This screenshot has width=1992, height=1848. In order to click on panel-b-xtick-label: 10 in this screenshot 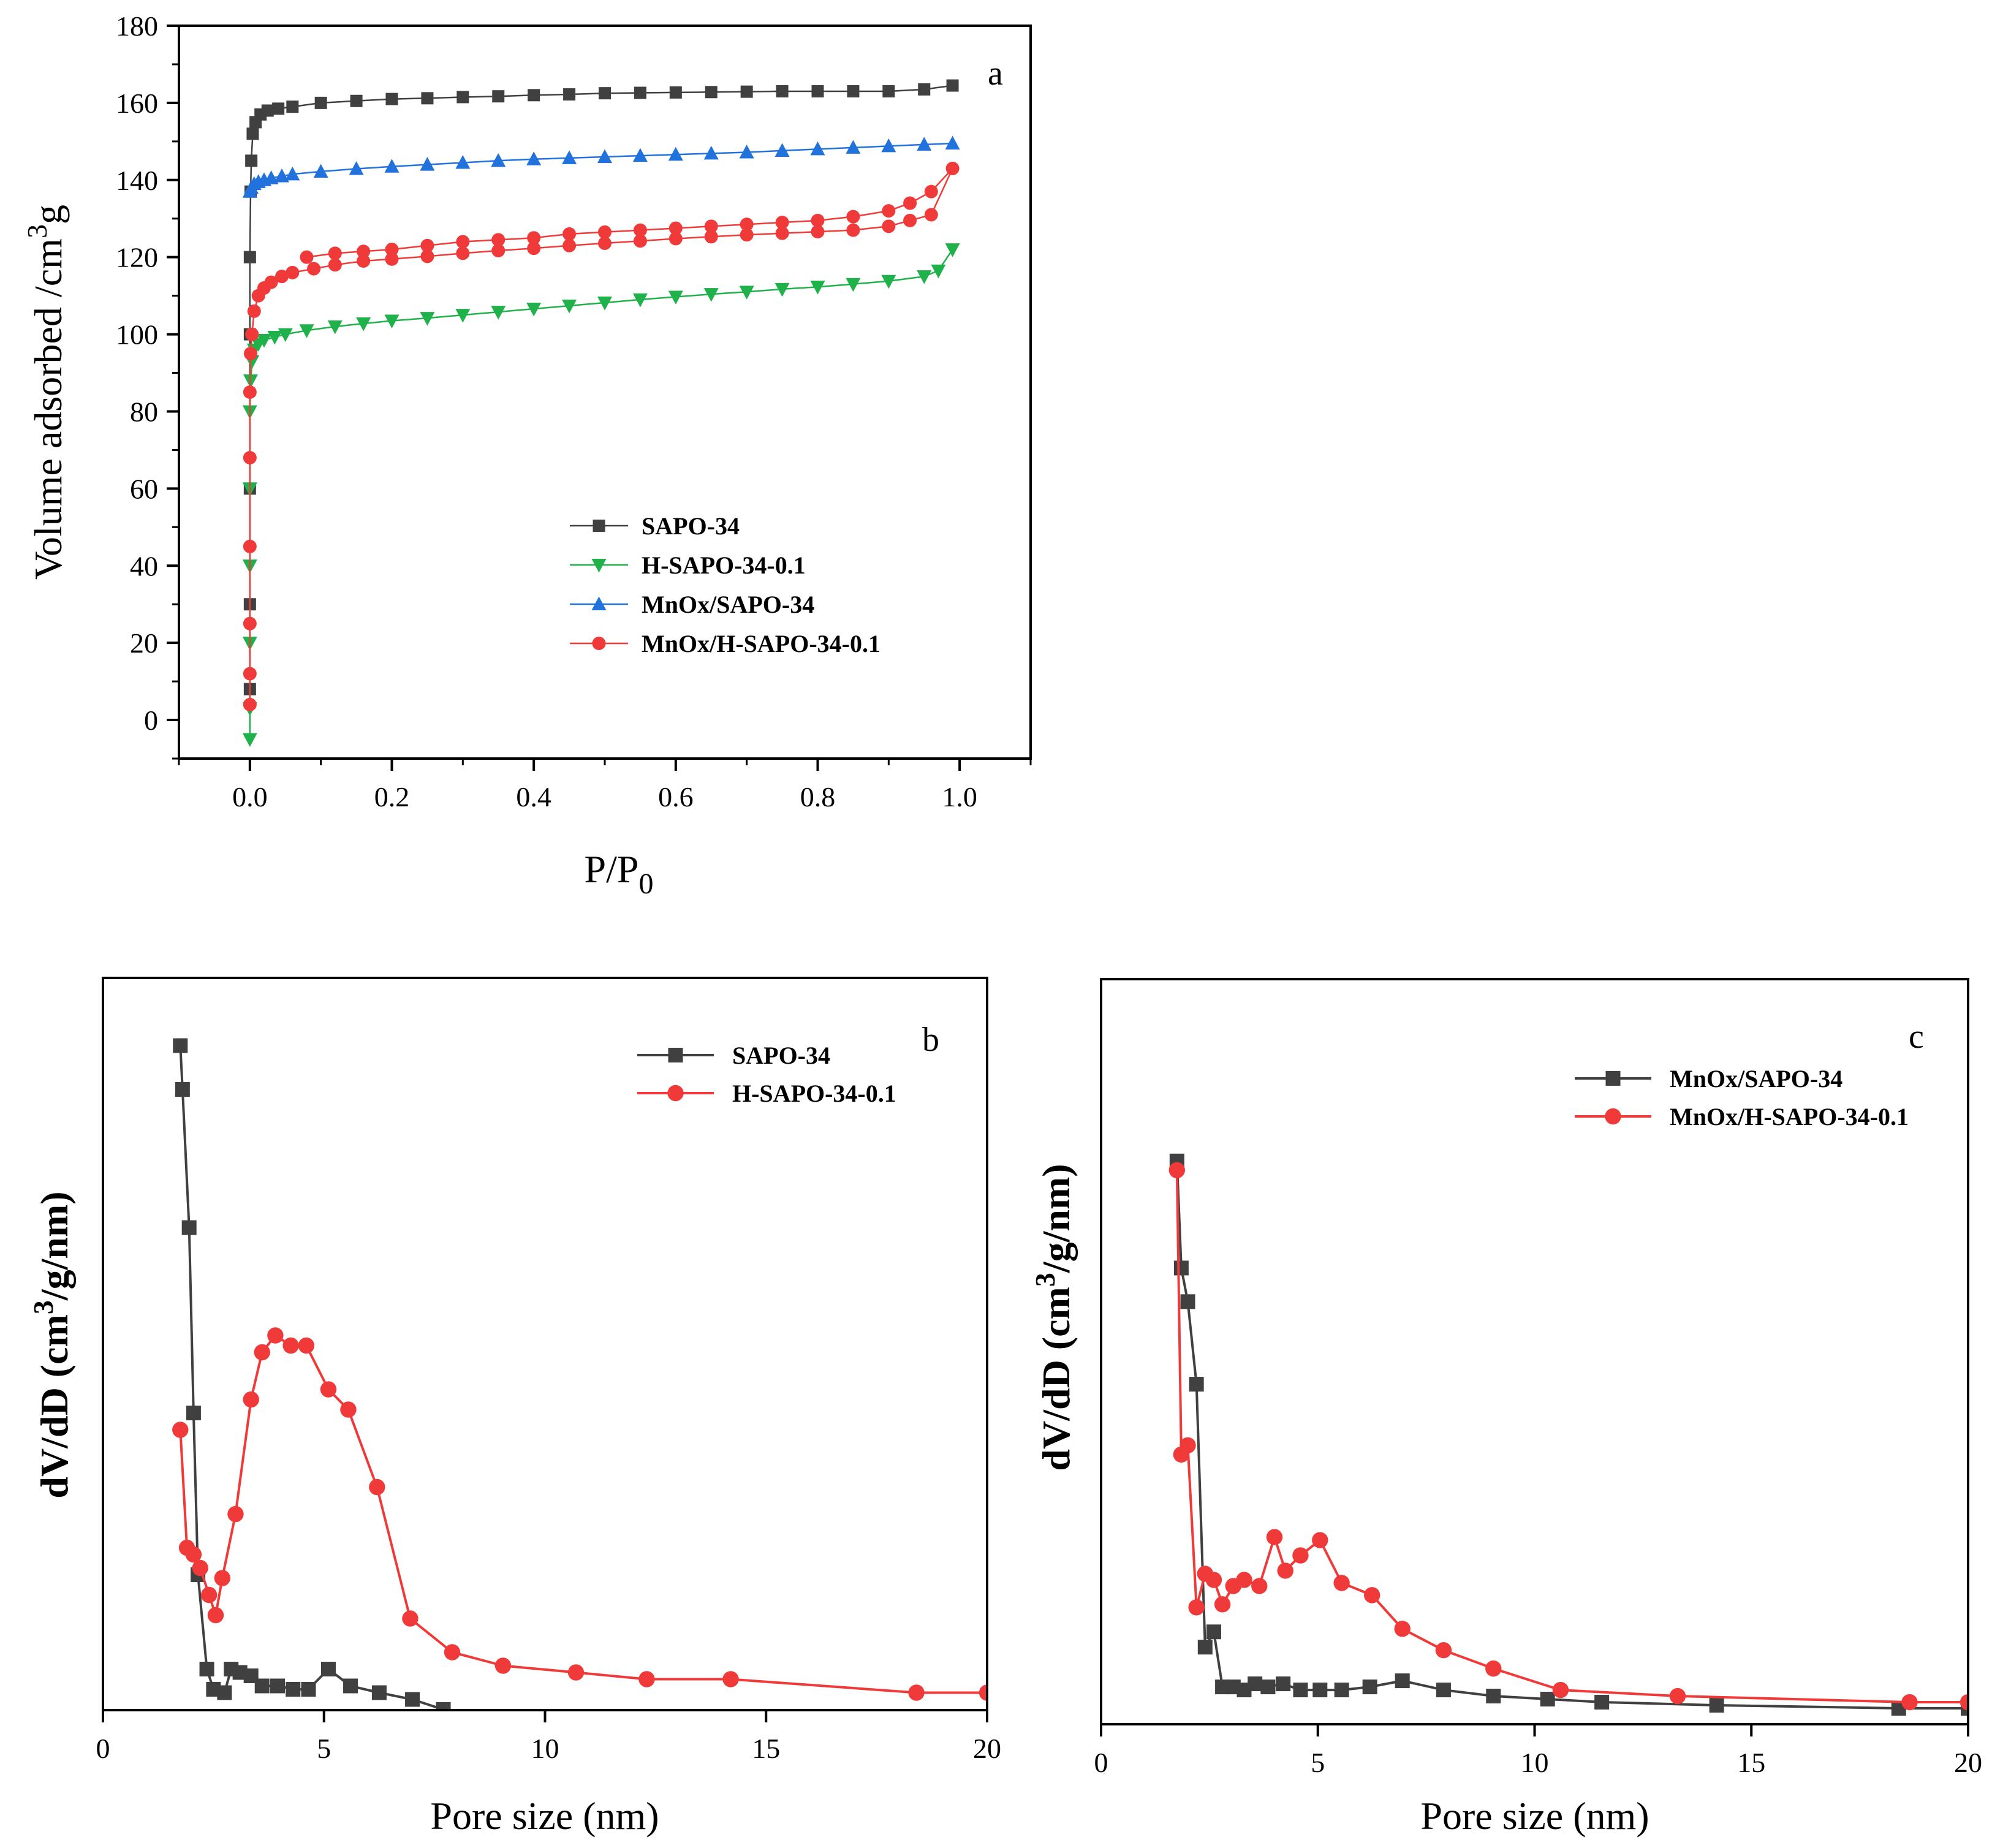, I will do `click(545, 1748)`.